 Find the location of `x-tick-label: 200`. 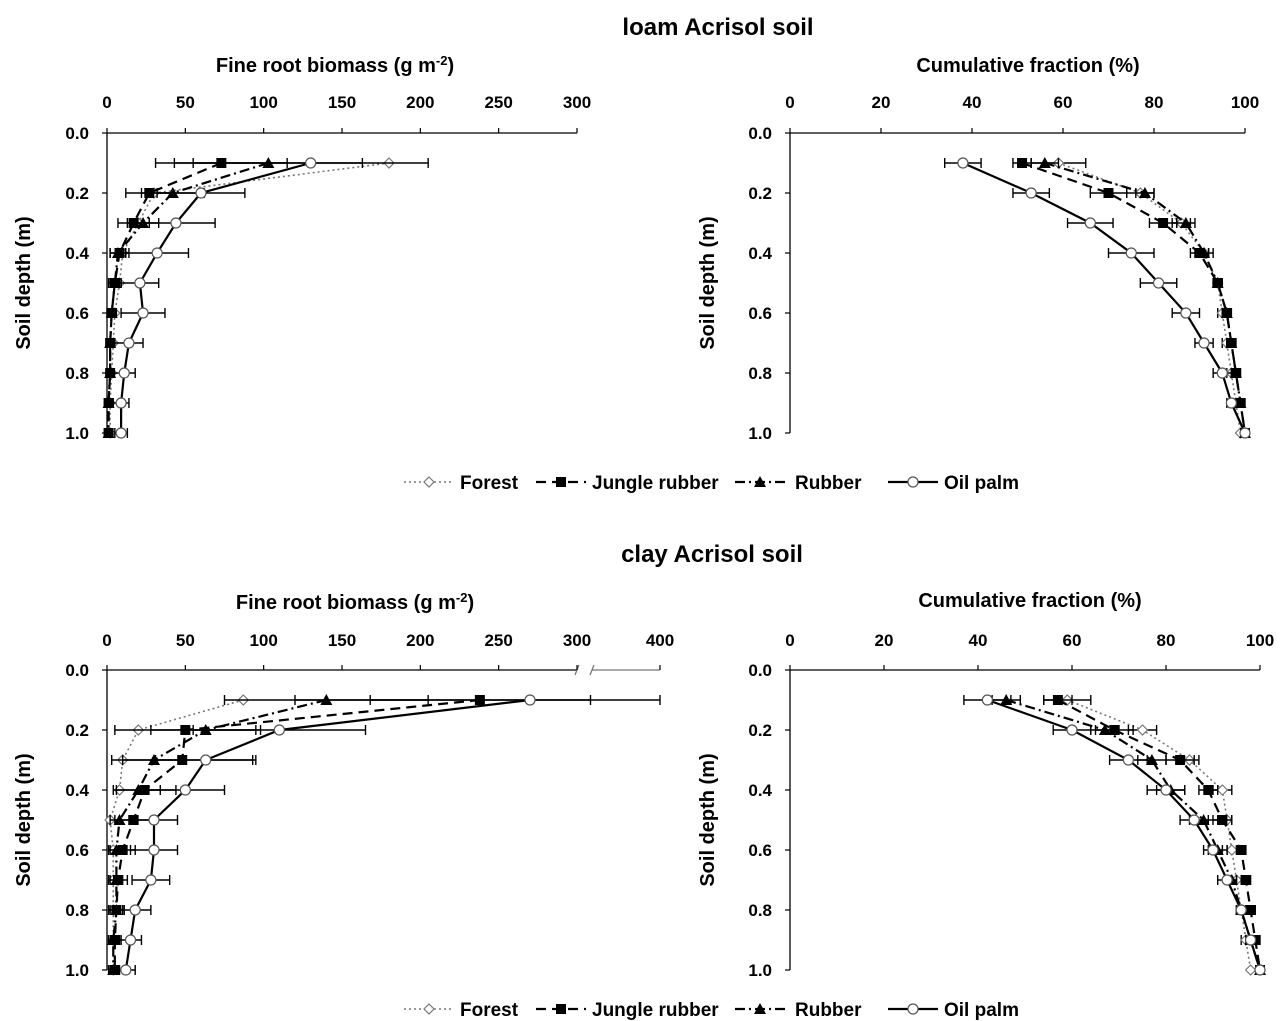

x-tick-label: 200 is located at coordinates (420, 102).